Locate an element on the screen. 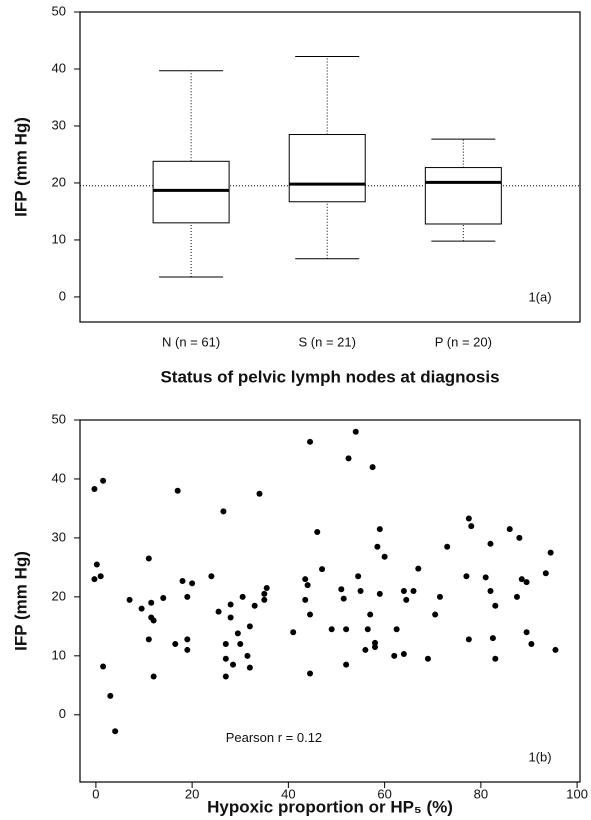  x-tick-label: 0 is located at coordinates (95, 793).